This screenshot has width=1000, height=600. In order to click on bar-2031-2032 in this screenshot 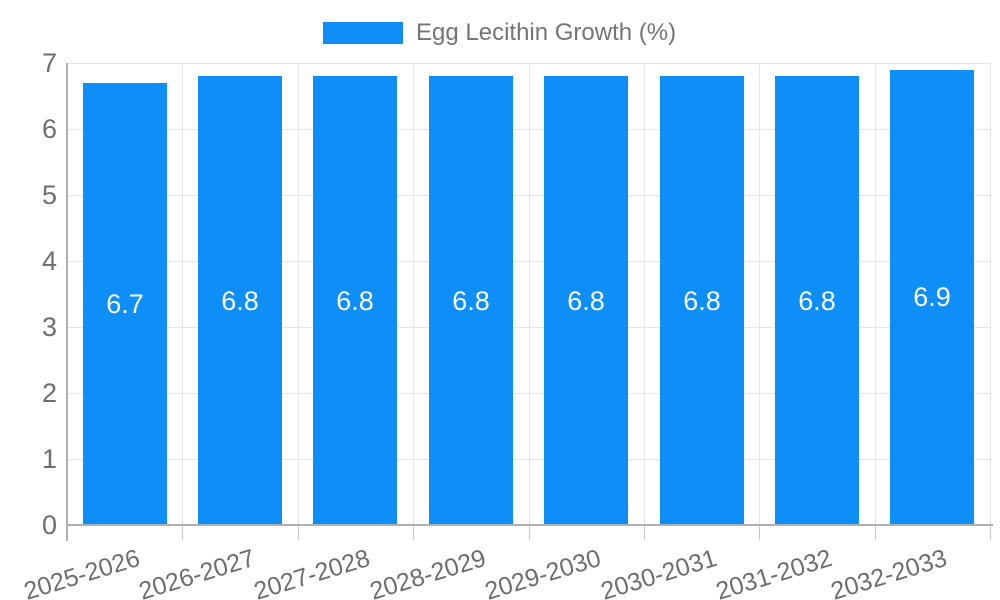, I will do `click(817, 300)`.